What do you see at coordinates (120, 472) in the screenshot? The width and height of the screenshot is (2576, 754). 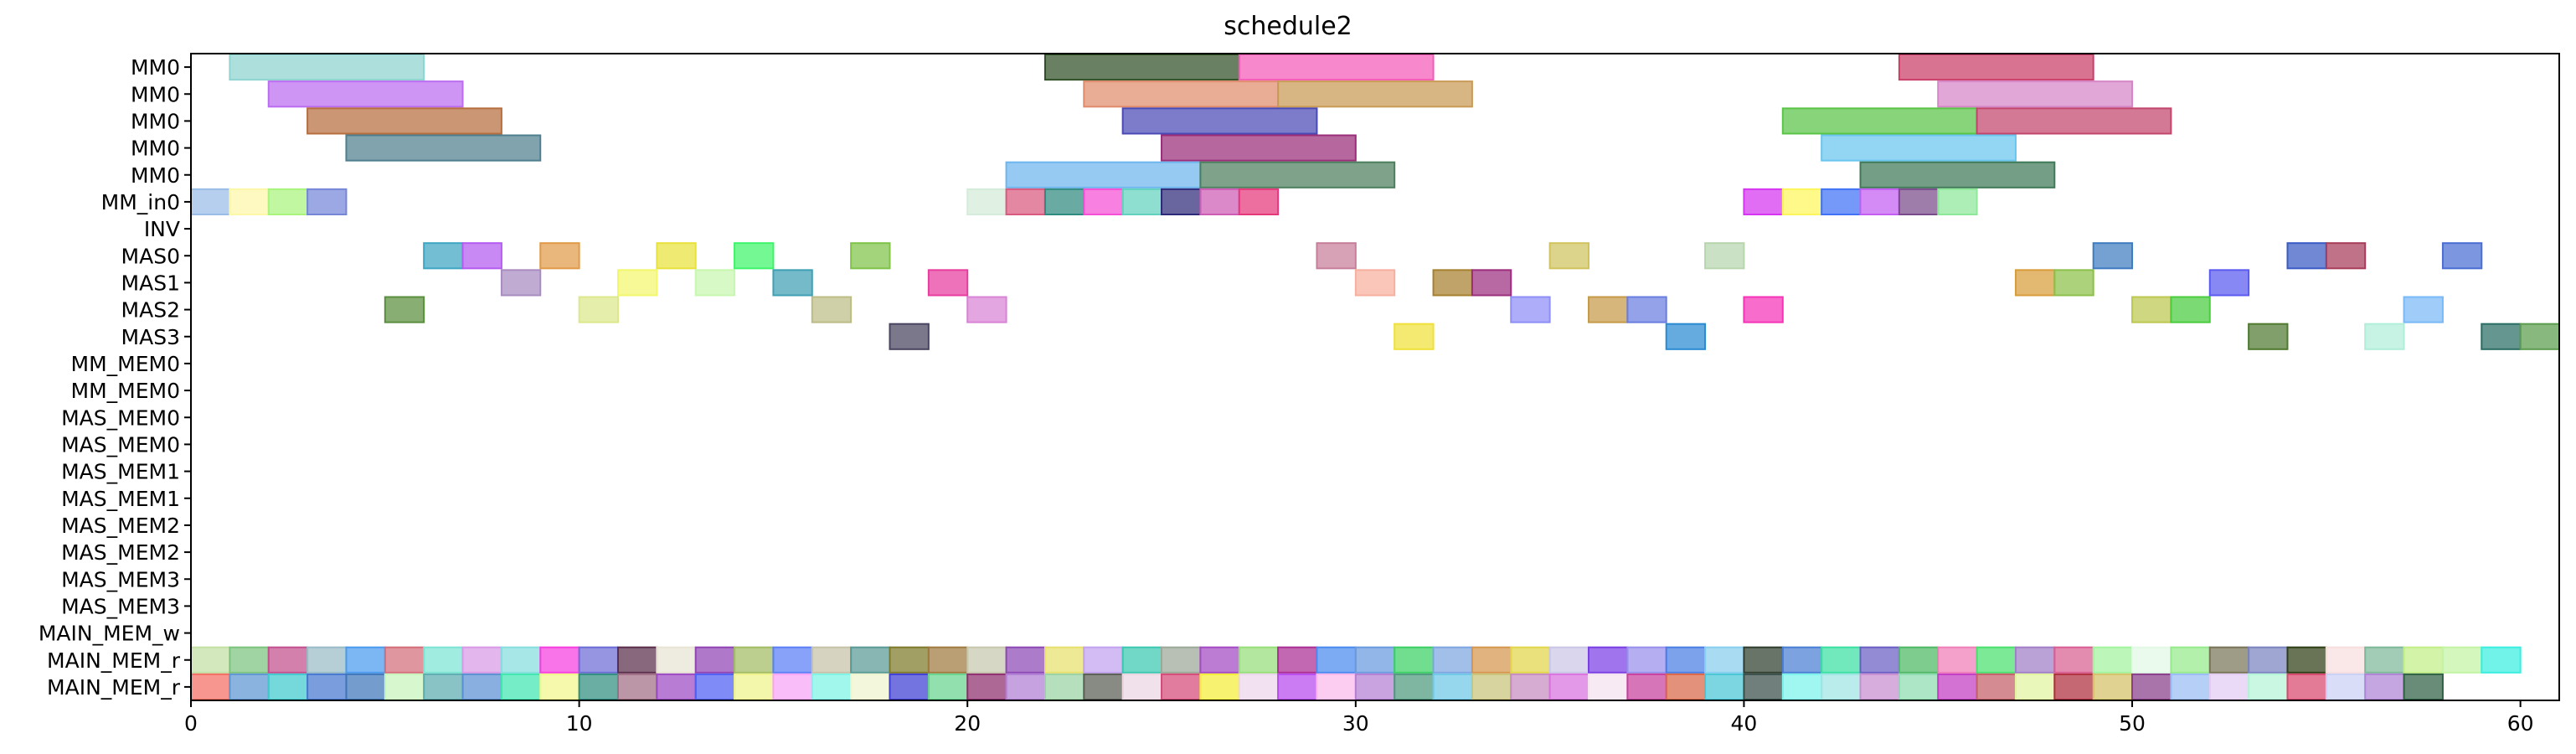 I see `y-tick-label: MAS_MEM1` at bounding box center [120, 472].